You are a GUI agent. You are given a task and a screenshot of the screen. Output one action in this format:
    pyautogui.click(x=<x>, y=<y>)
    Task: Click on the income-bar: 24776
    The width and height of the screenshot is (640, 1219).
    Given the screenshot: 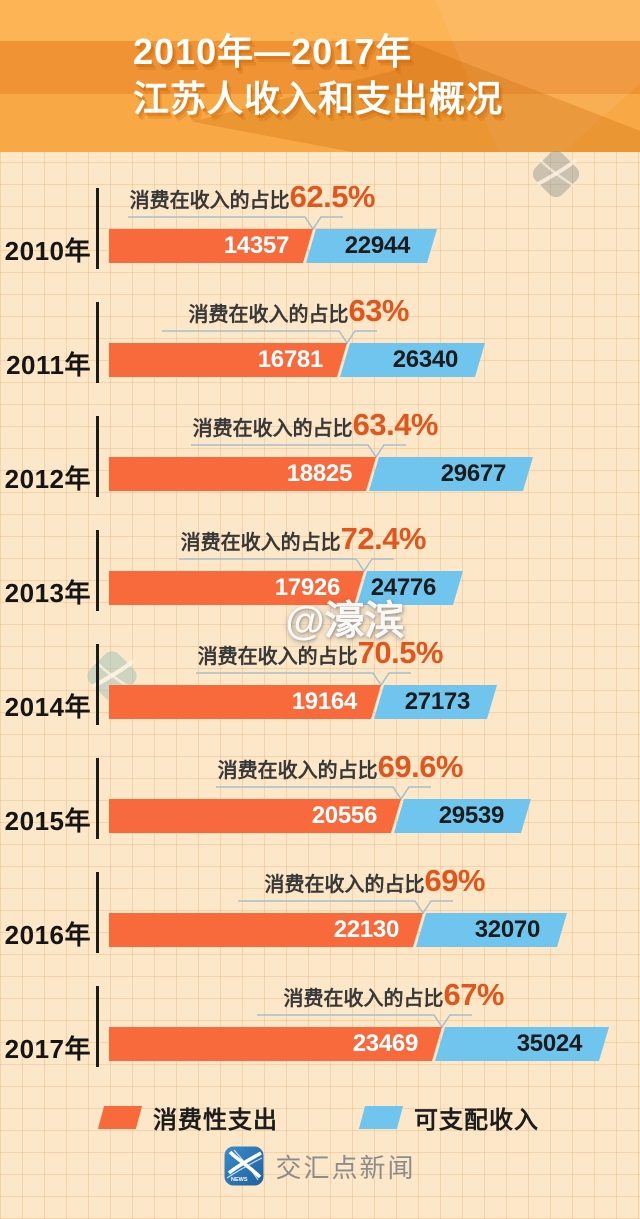 What is the action you would take?
    pyautogui.click(x=410, y=588)
    